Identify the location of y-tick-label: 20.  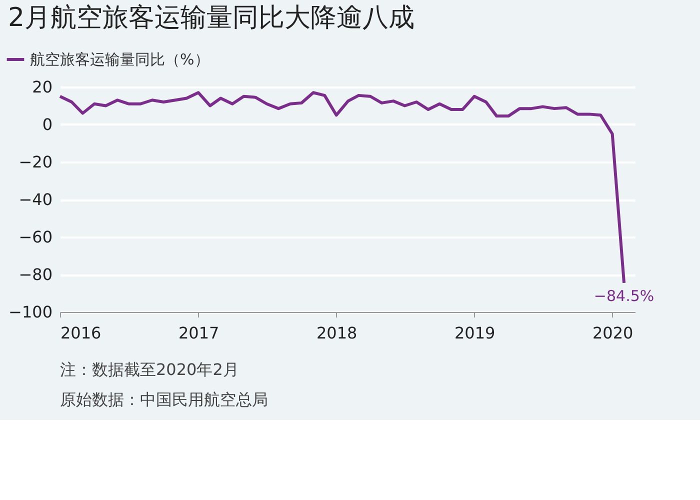
(42, 87).